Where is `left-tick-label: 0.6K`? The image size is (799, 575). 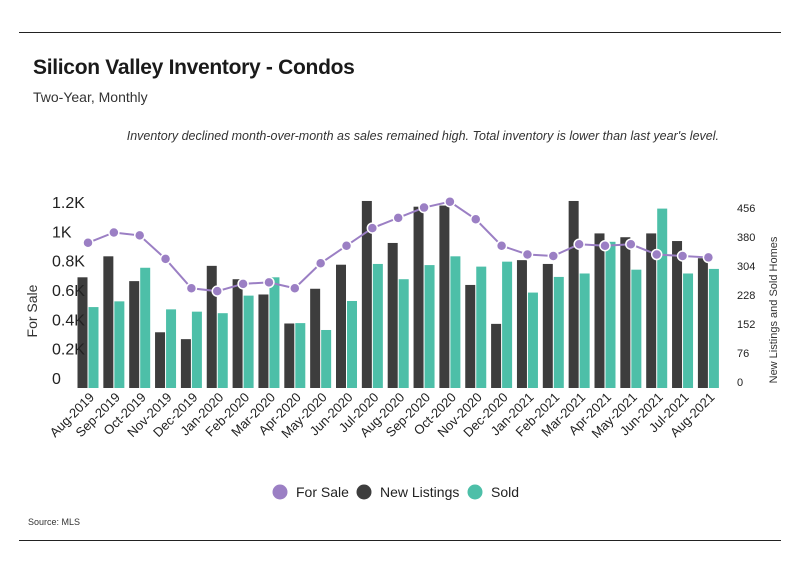
left-tick-label: 0.6K is located at coordinates (68, 291).